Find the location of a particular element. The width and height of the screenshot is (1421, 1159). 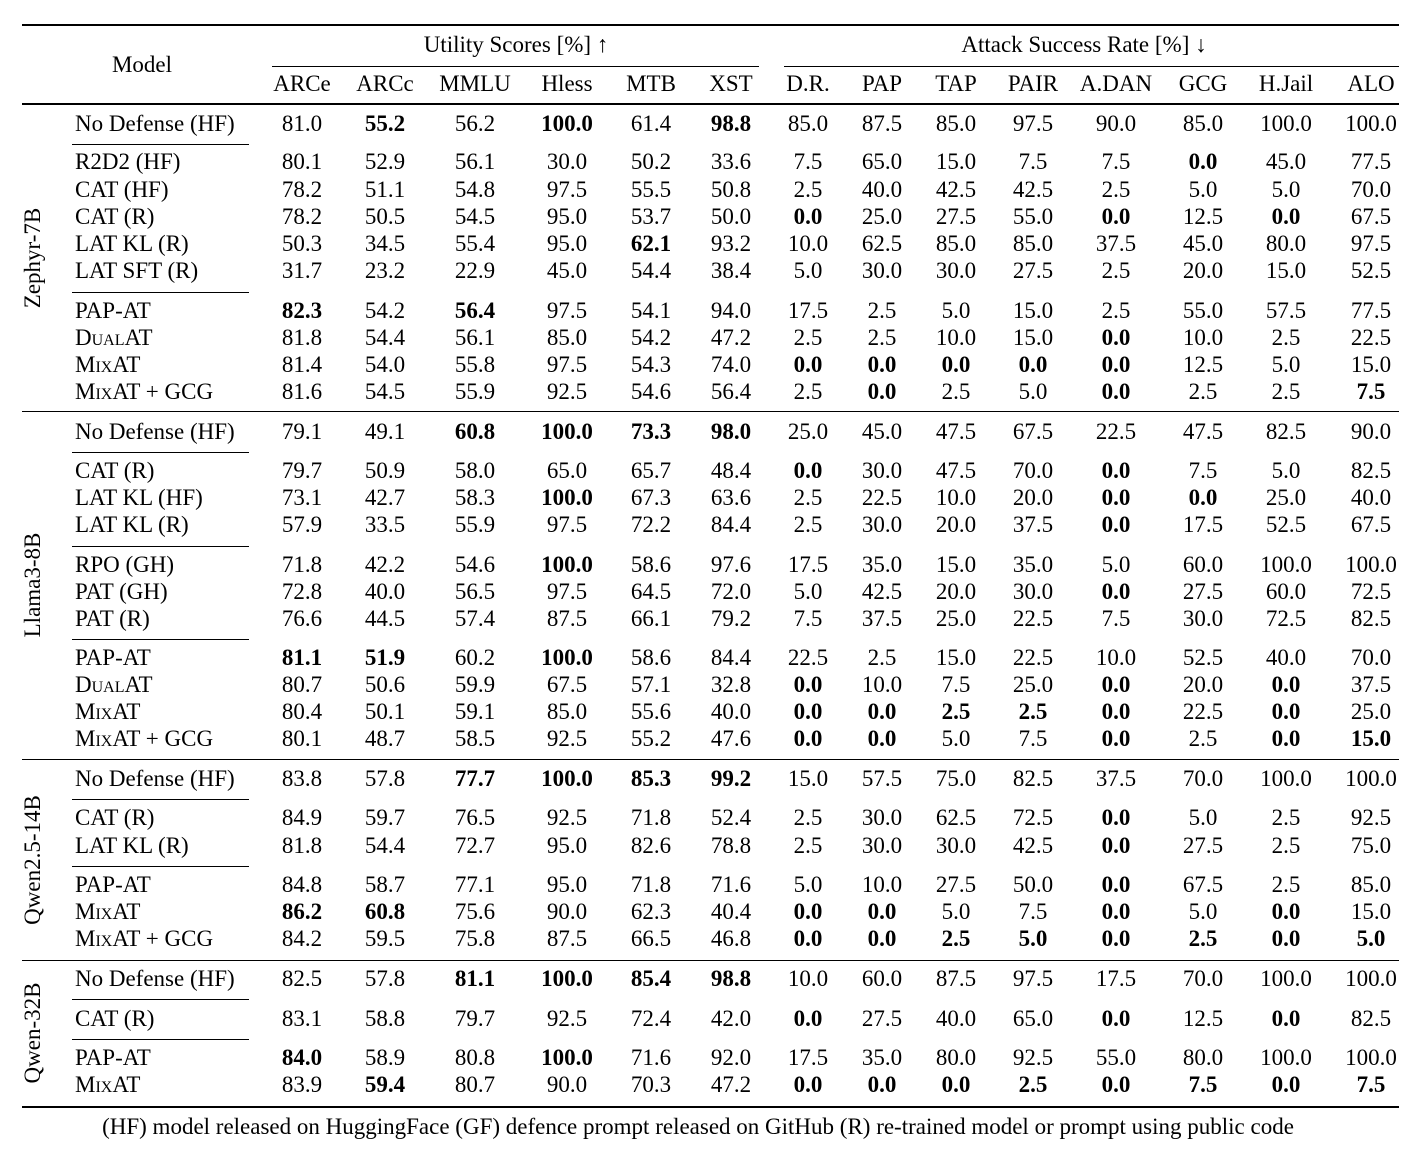

table-cell: 99.2 is located at coordinates (731, 778).